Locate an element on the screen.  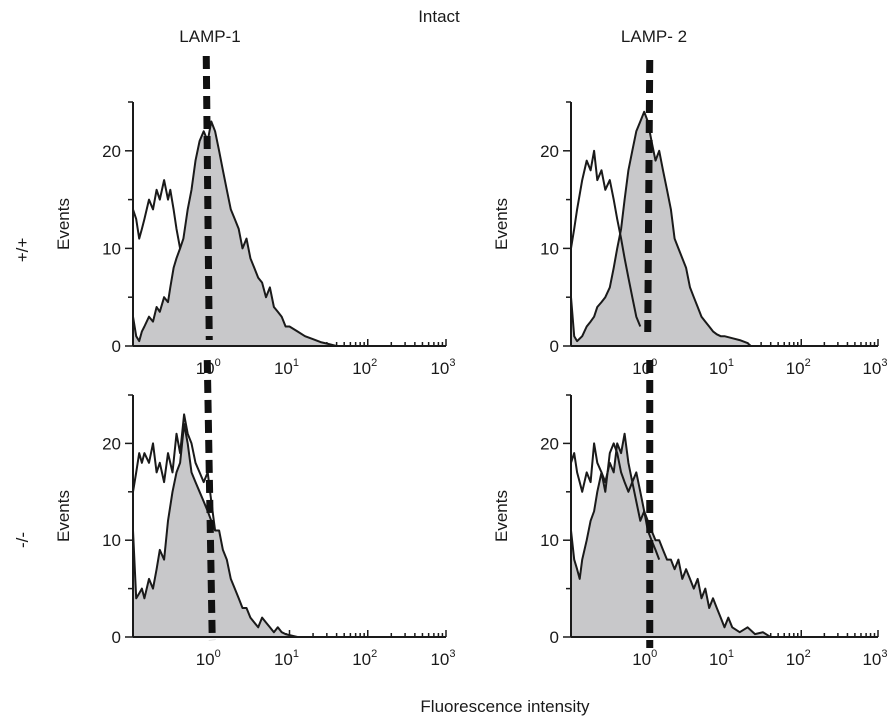
figure-title: Intact is located at coordinates (439, 16).